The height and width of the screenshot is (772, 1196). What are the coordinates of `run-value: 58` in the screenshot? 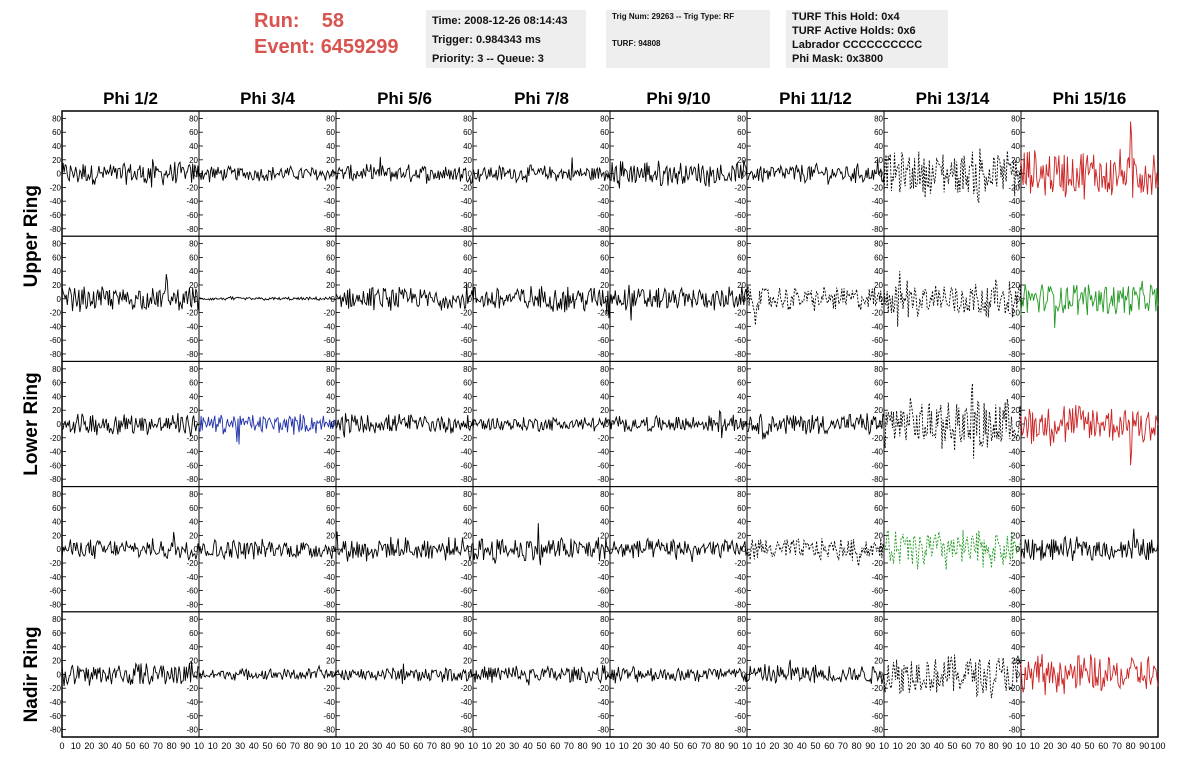 It's located at (333, 21).